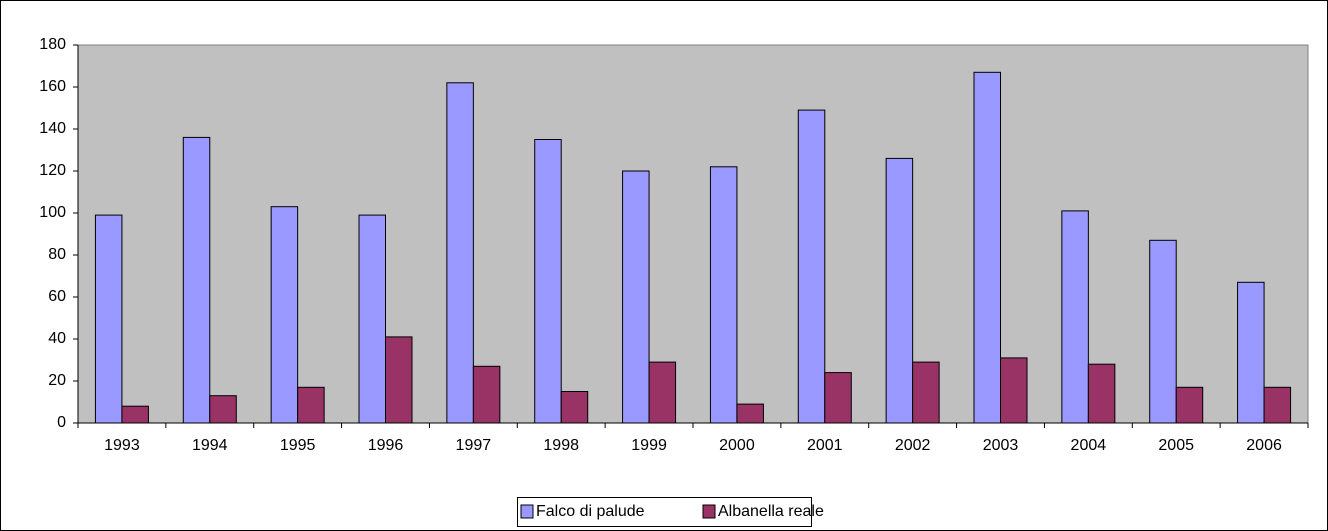  What do you see at coordinates (825, 445) in the screenshot?
I see `x-tick-label: 2001` at bounding box center [825, 445].